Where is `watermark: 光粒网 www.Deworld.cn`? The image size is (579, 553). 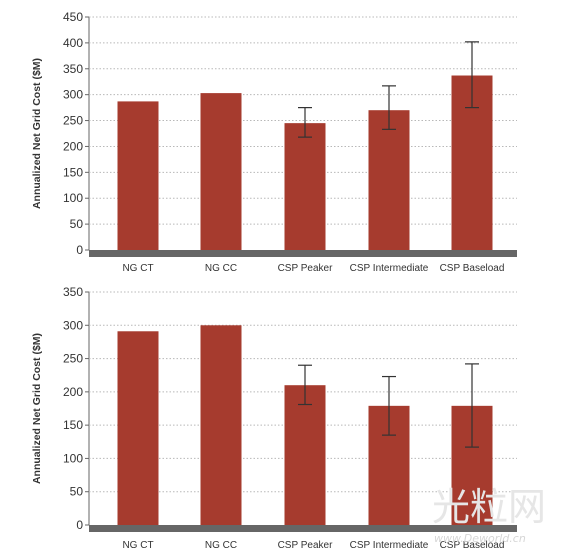
watermark: 光粒网 www.Deworld.cn is located at coordinates (489, 515).